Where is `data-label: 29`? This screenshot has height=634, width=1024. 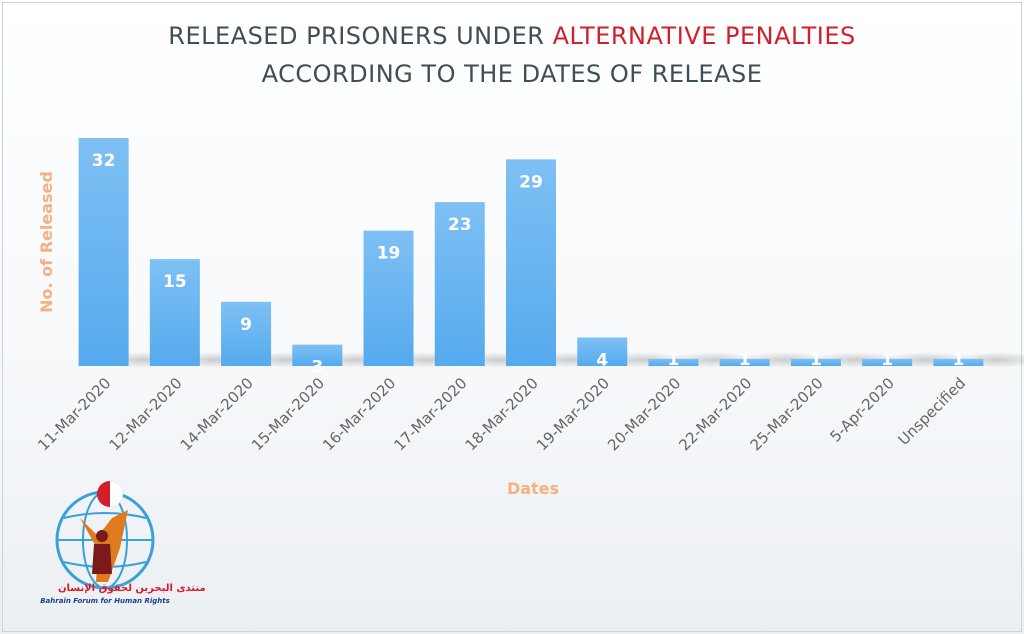 data-label: 29 is located at coordinates (531, 182).